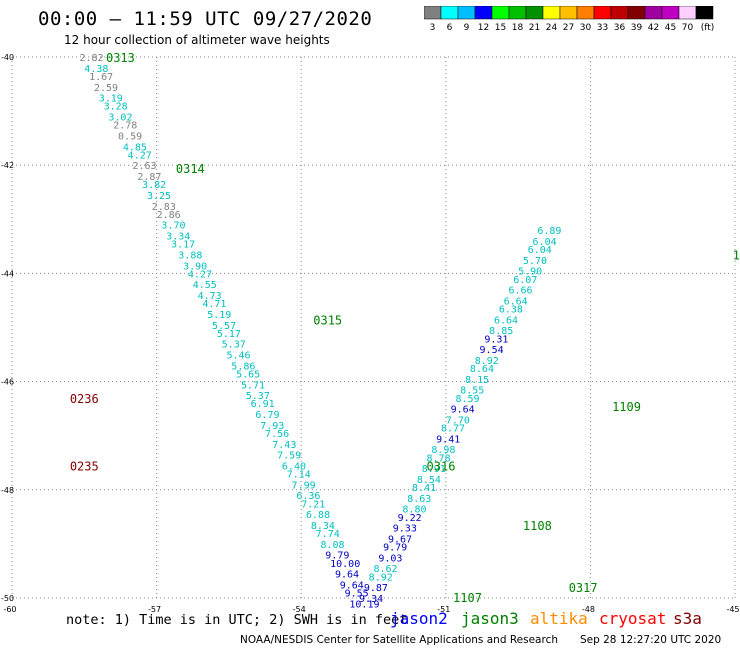 The width and height of the screenshot is (740, 650). What do you see at coordinates (534, 28) in the screenshot?
I see `colorbar-label: 21` at bounding box center [534, 28].